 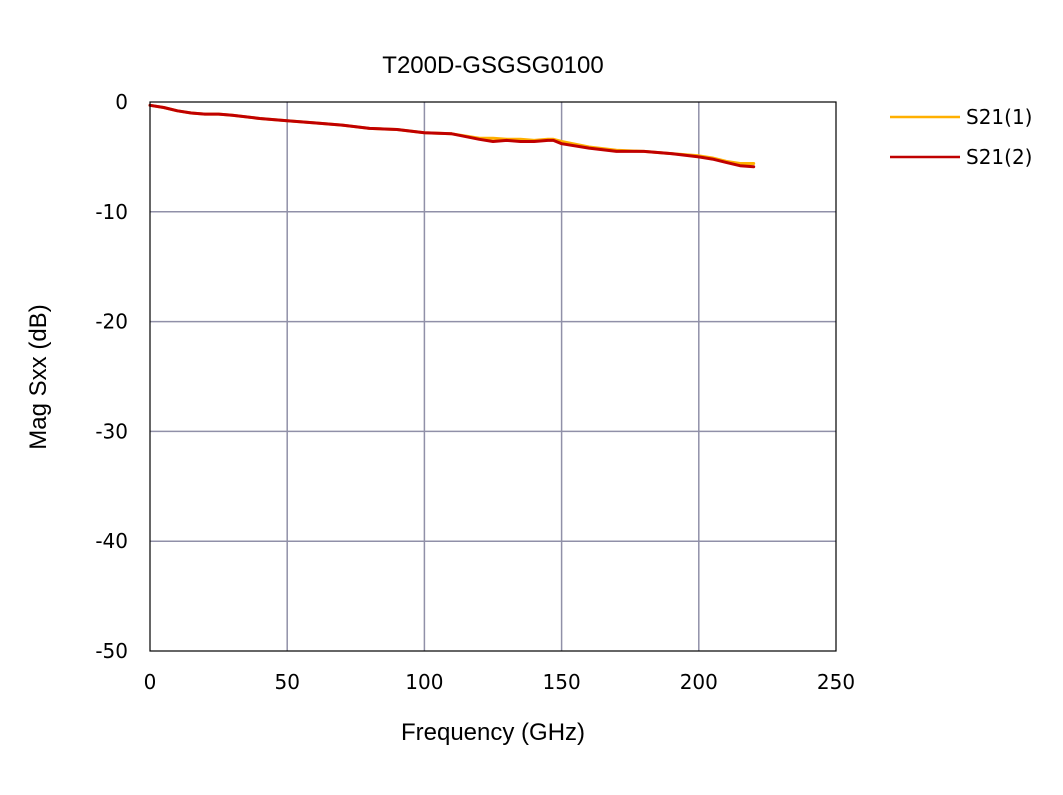 I want to click on chart-title: T200D-GSGSG0100, so click(x=492, y=65).